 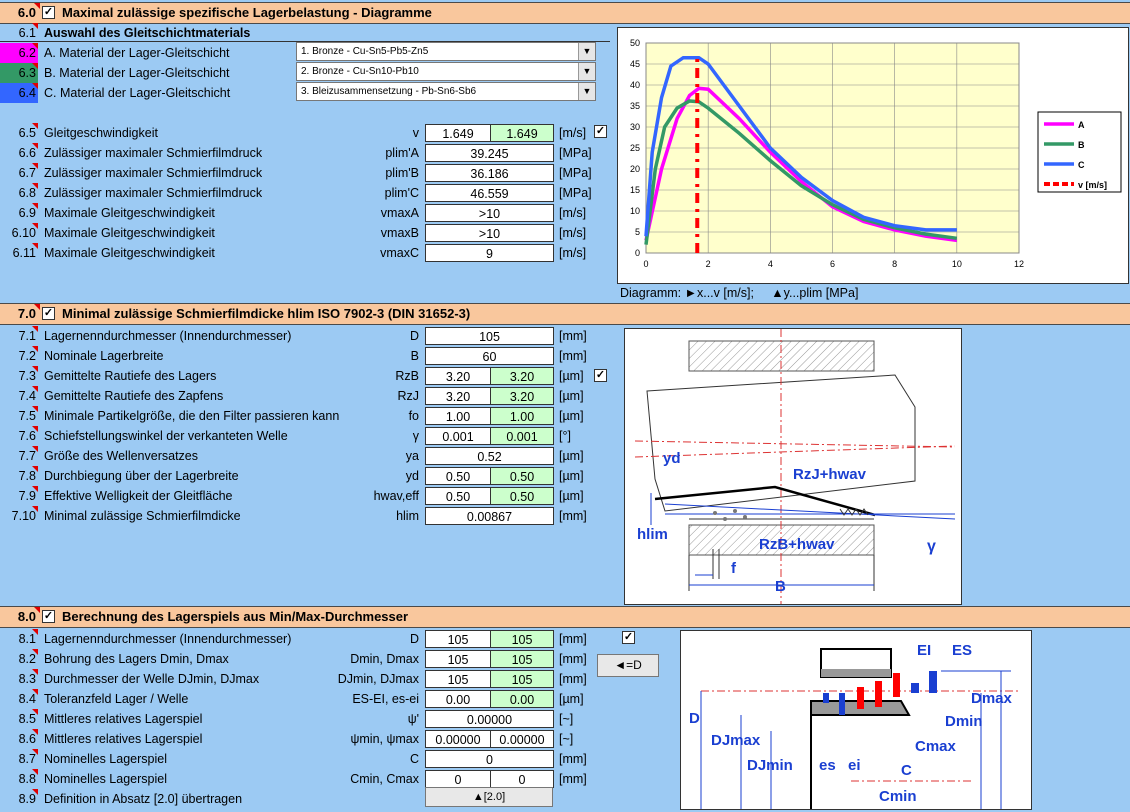 What do you see at coordinates (770, 264) in the screenshot?
I see `x-tick-label: 4` at bounding box center [770, 264].